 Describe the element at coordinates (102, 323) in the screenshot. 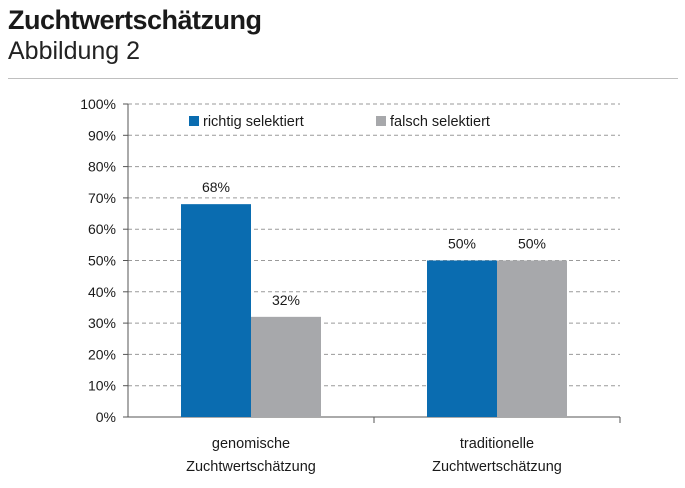

I see `y-tick-label: 30%` at that location.